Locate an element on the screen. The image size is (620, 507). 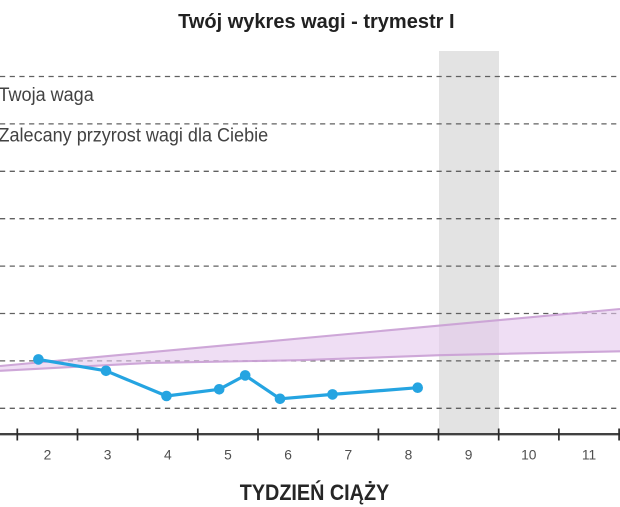
svg-text: 10 is located at coordinates (529, 454).